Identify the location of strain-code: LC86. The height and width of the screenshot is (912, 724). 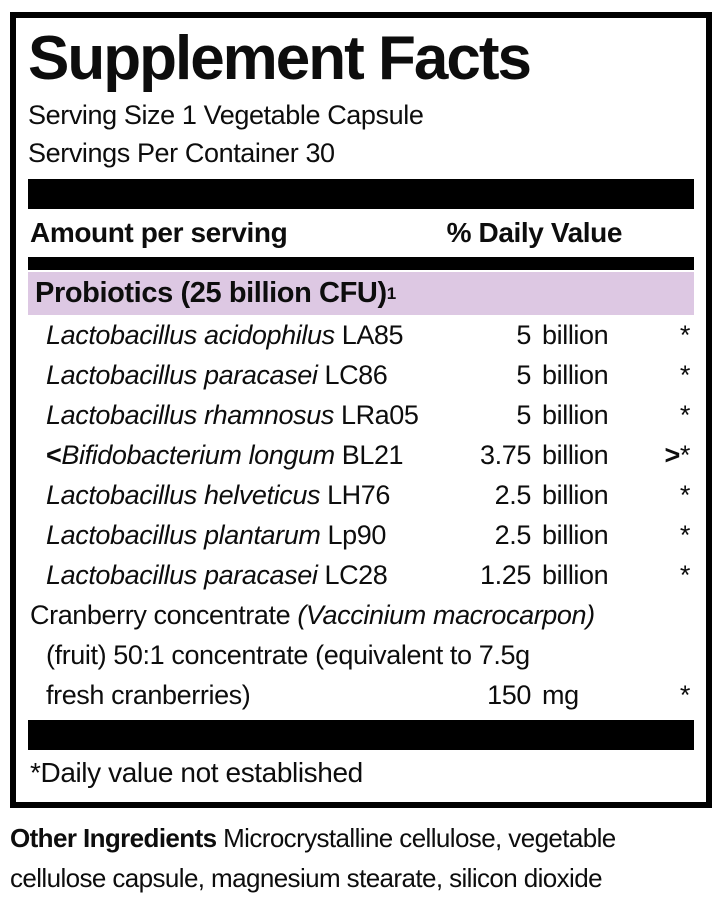
(356, 374).